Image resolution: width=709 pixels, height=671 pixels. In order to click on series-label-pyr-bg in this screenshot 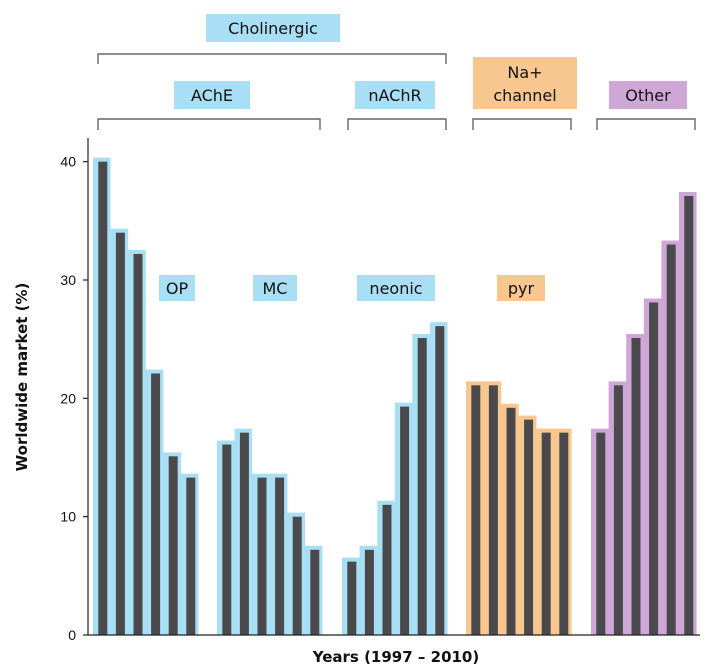, I will do `click(521, 288)`.